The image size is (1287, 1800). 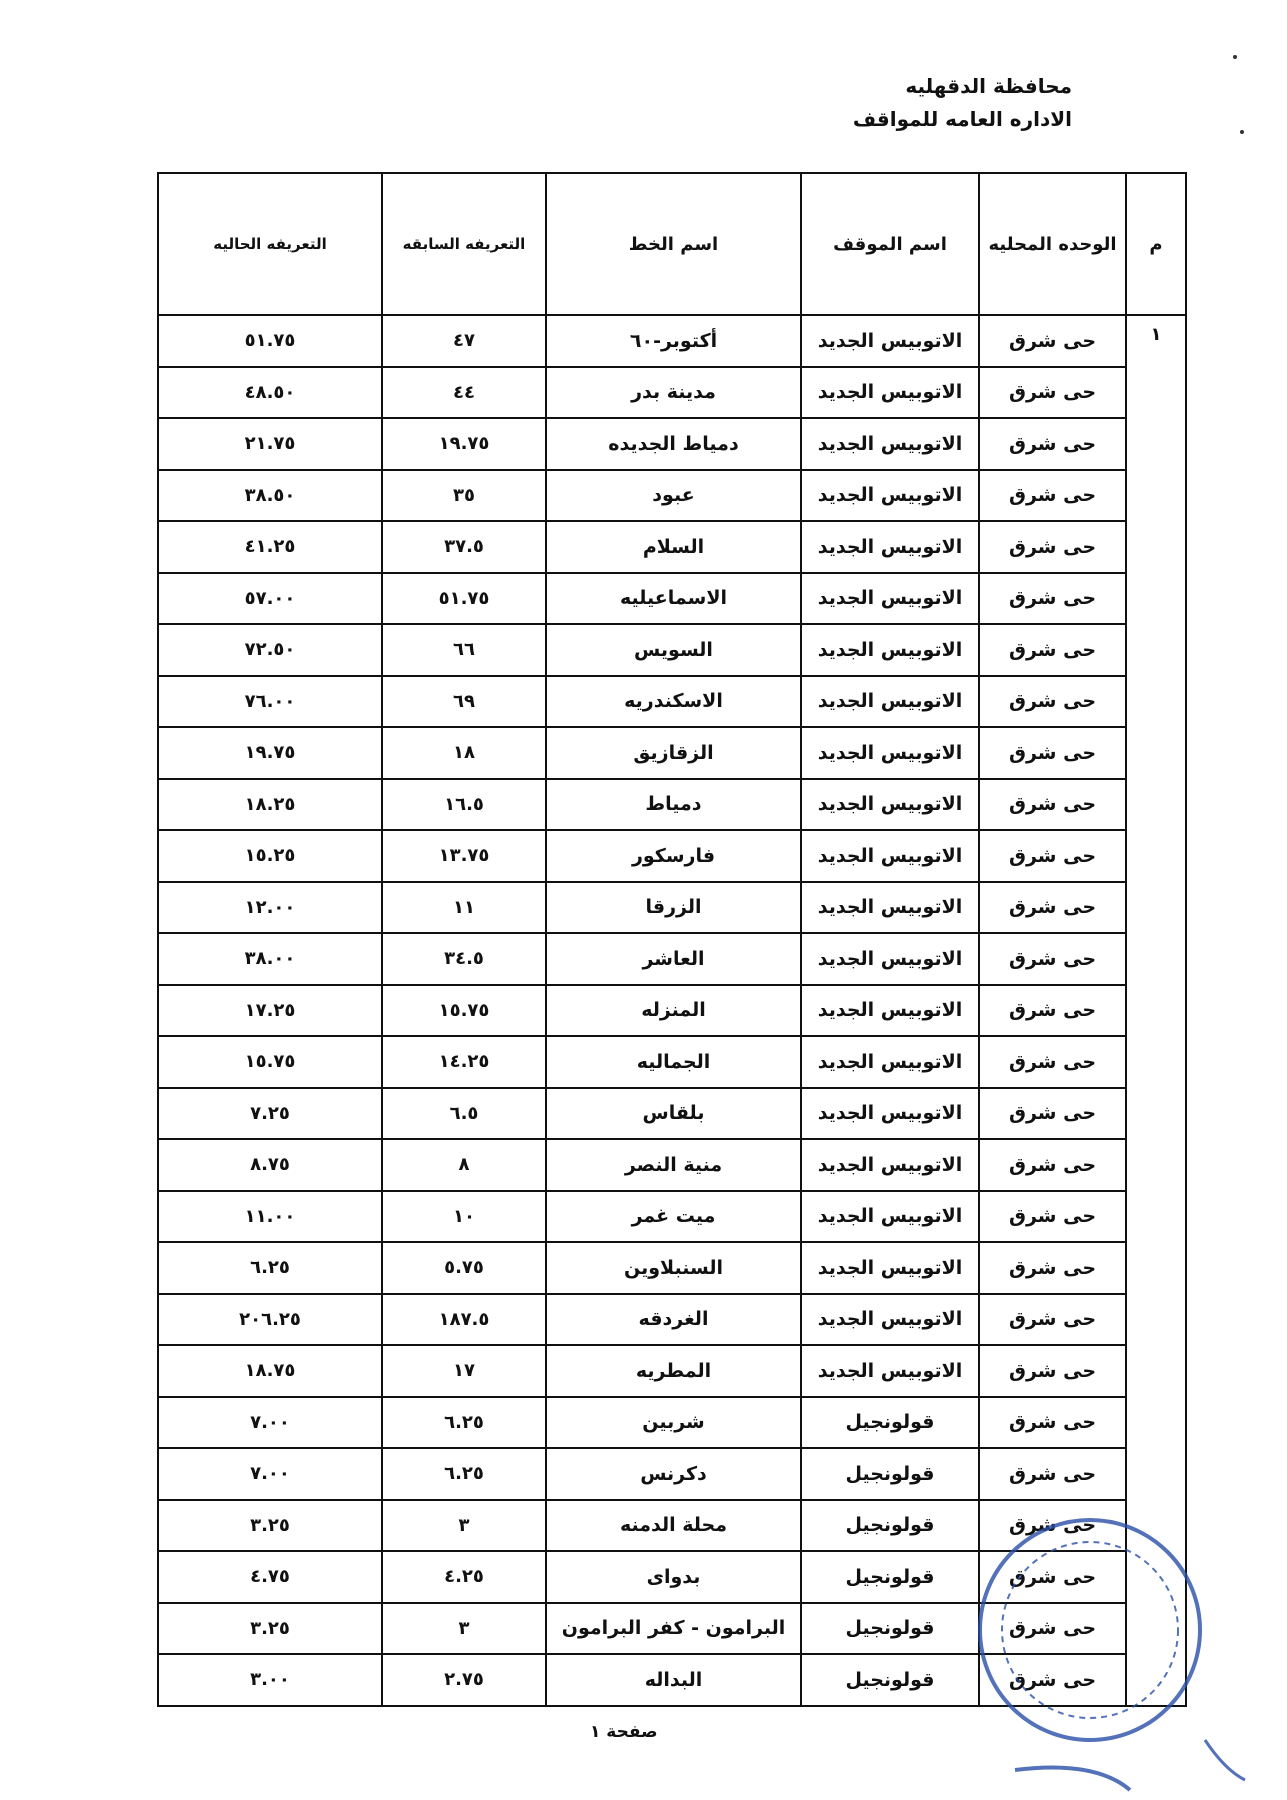 I want to click on cell-line: العاشر, so click(x=673, y=959).